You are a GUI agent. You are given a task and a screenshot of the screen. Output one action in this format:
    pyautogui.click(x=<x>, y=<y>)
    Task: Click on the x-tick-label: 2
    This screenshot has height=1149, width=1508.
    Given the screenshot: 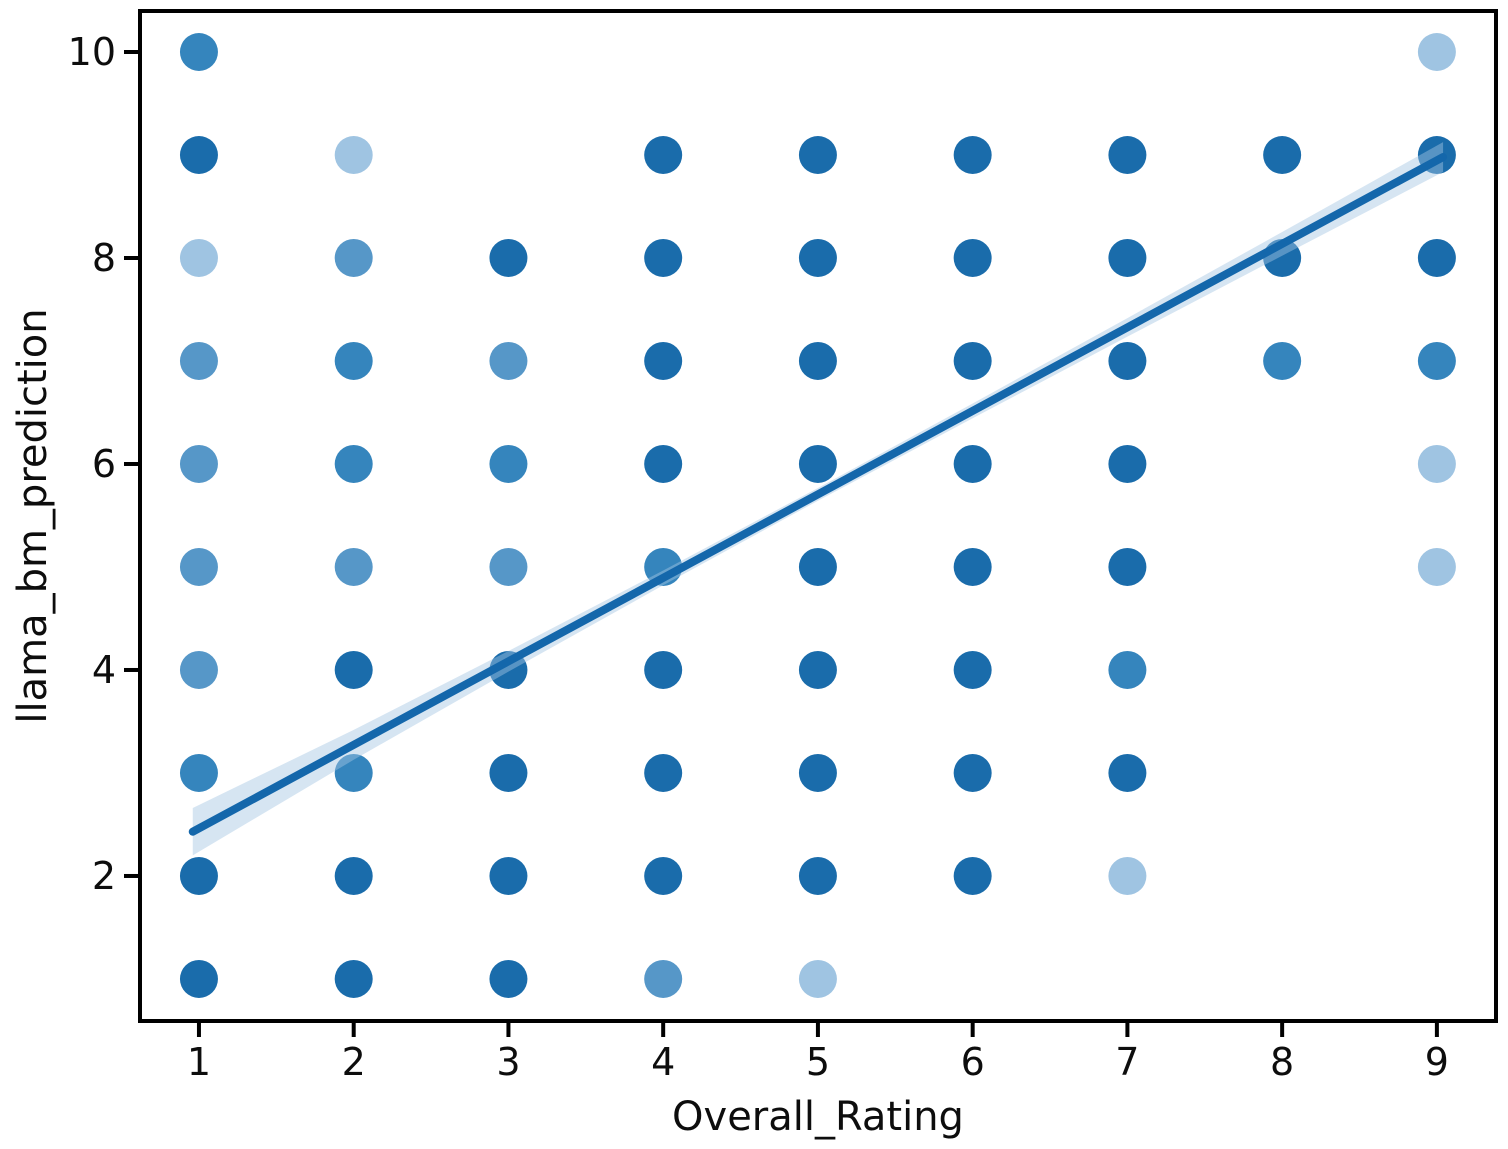 What is the action you would take?
    pyautogui.click(x=353, y=1062)
    